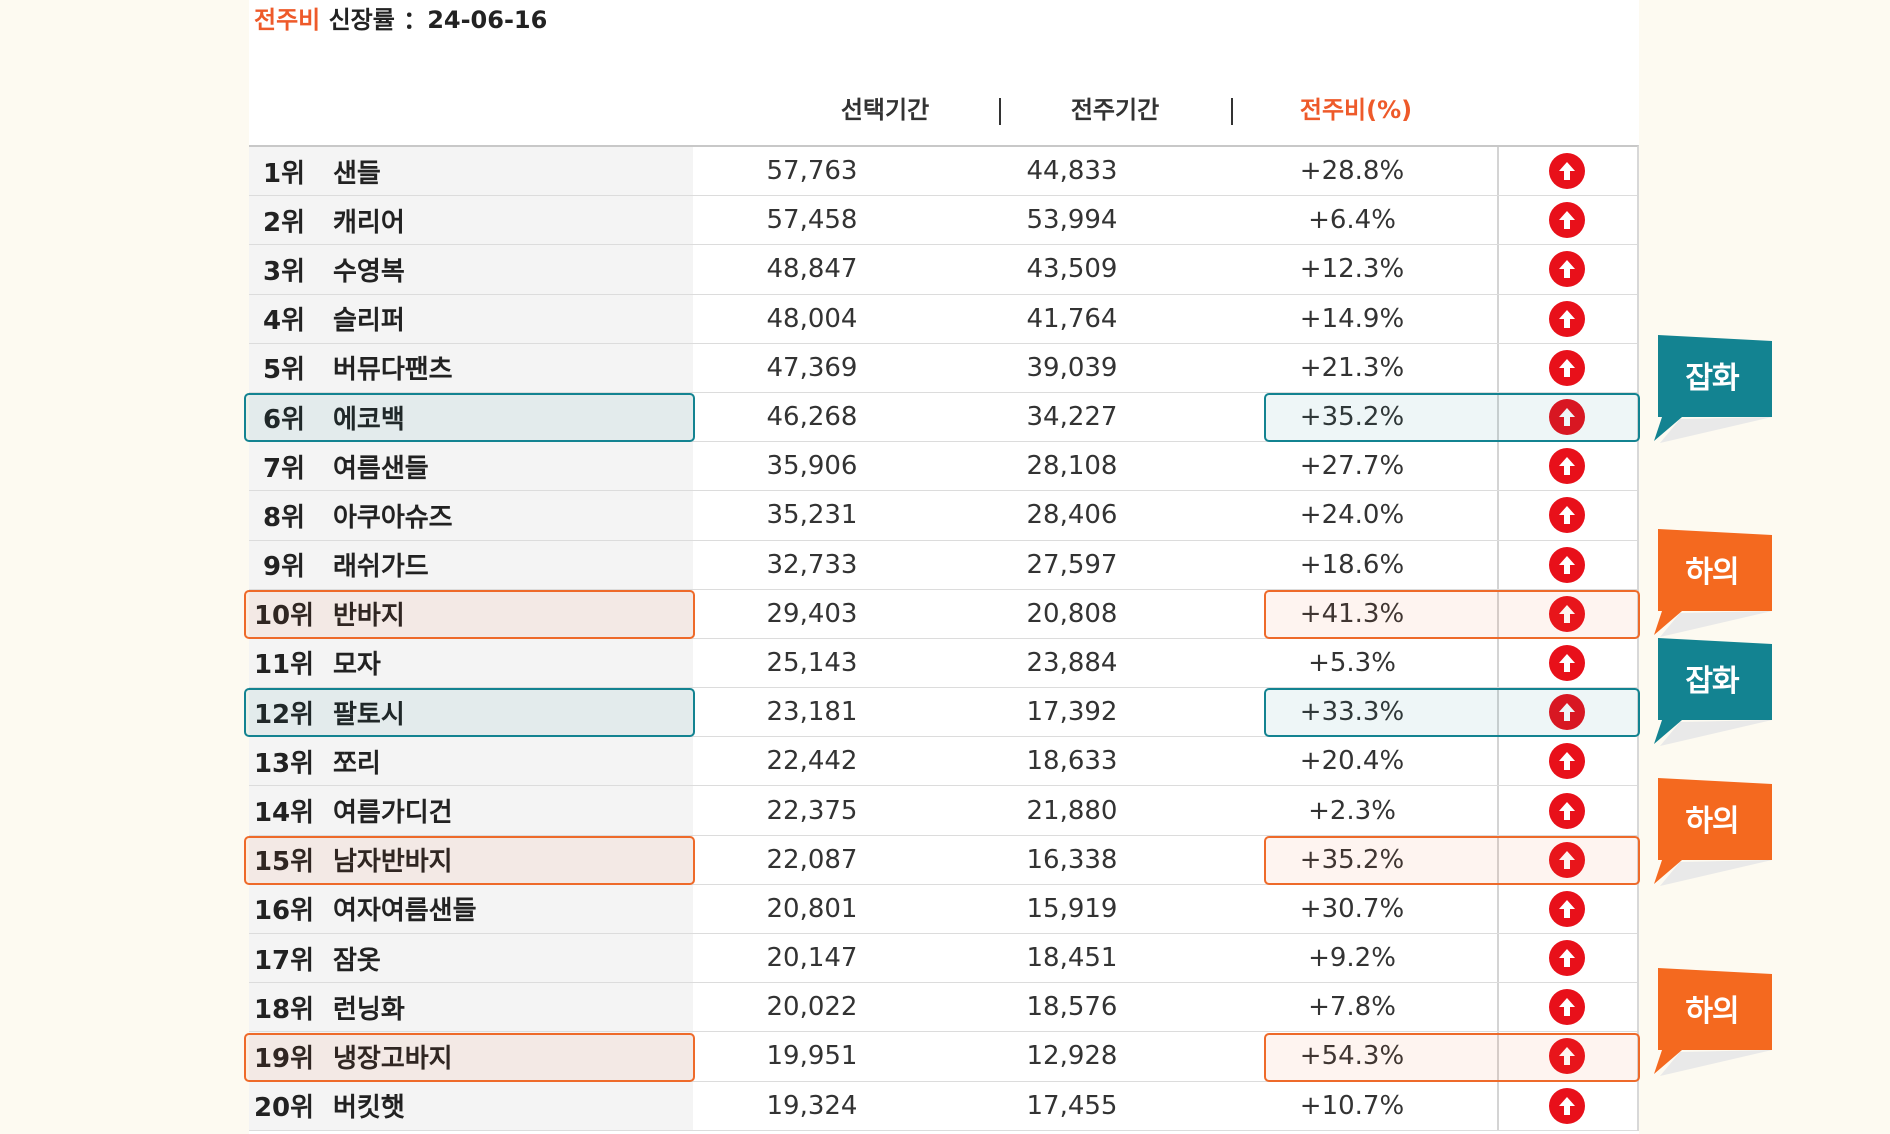  Describe the element at coordinates (284, 616) in the screenshot. I see `rank-label: 10위` at that location.